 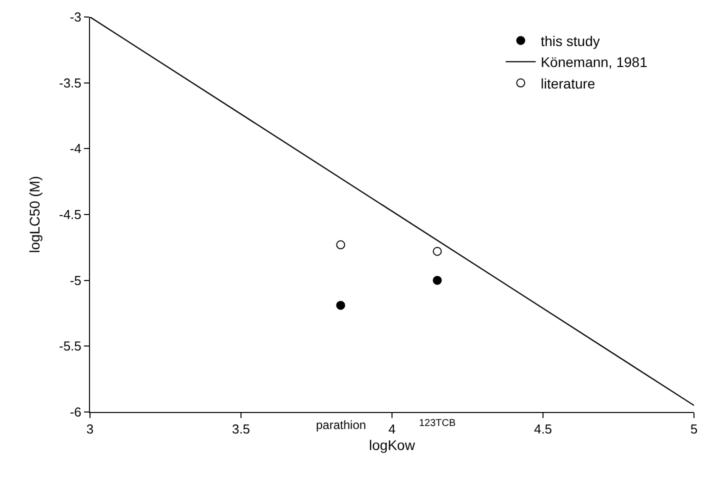 What do you see at coordinates (570, 40) in the screenshot?
I see `legend-label: this study` at bounding box center [570, 40].